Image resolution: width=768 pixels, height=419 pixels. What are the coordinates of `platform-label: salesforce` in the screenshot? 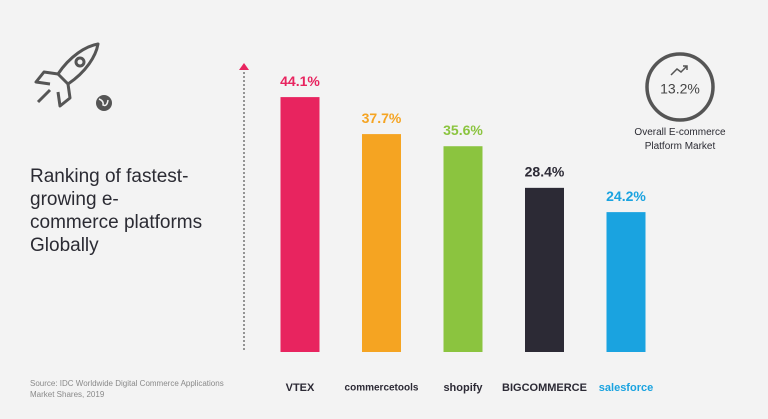 It's located at (626, 388).